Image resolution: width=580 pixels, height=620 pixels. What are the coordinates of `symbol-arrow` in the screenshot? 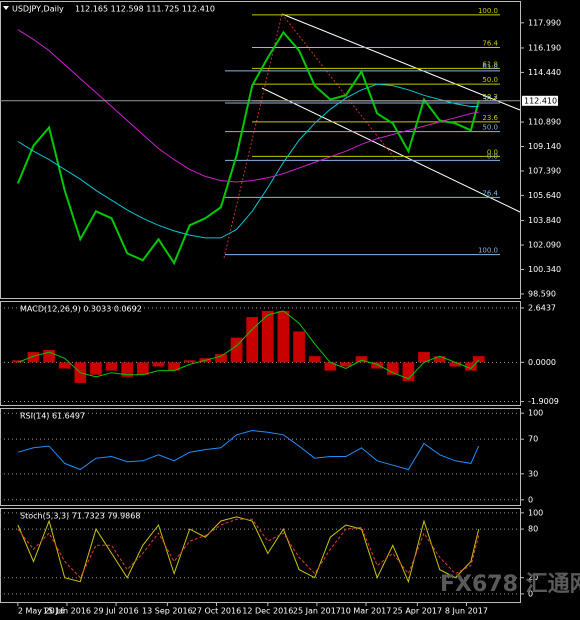 It's located at (6, 8).